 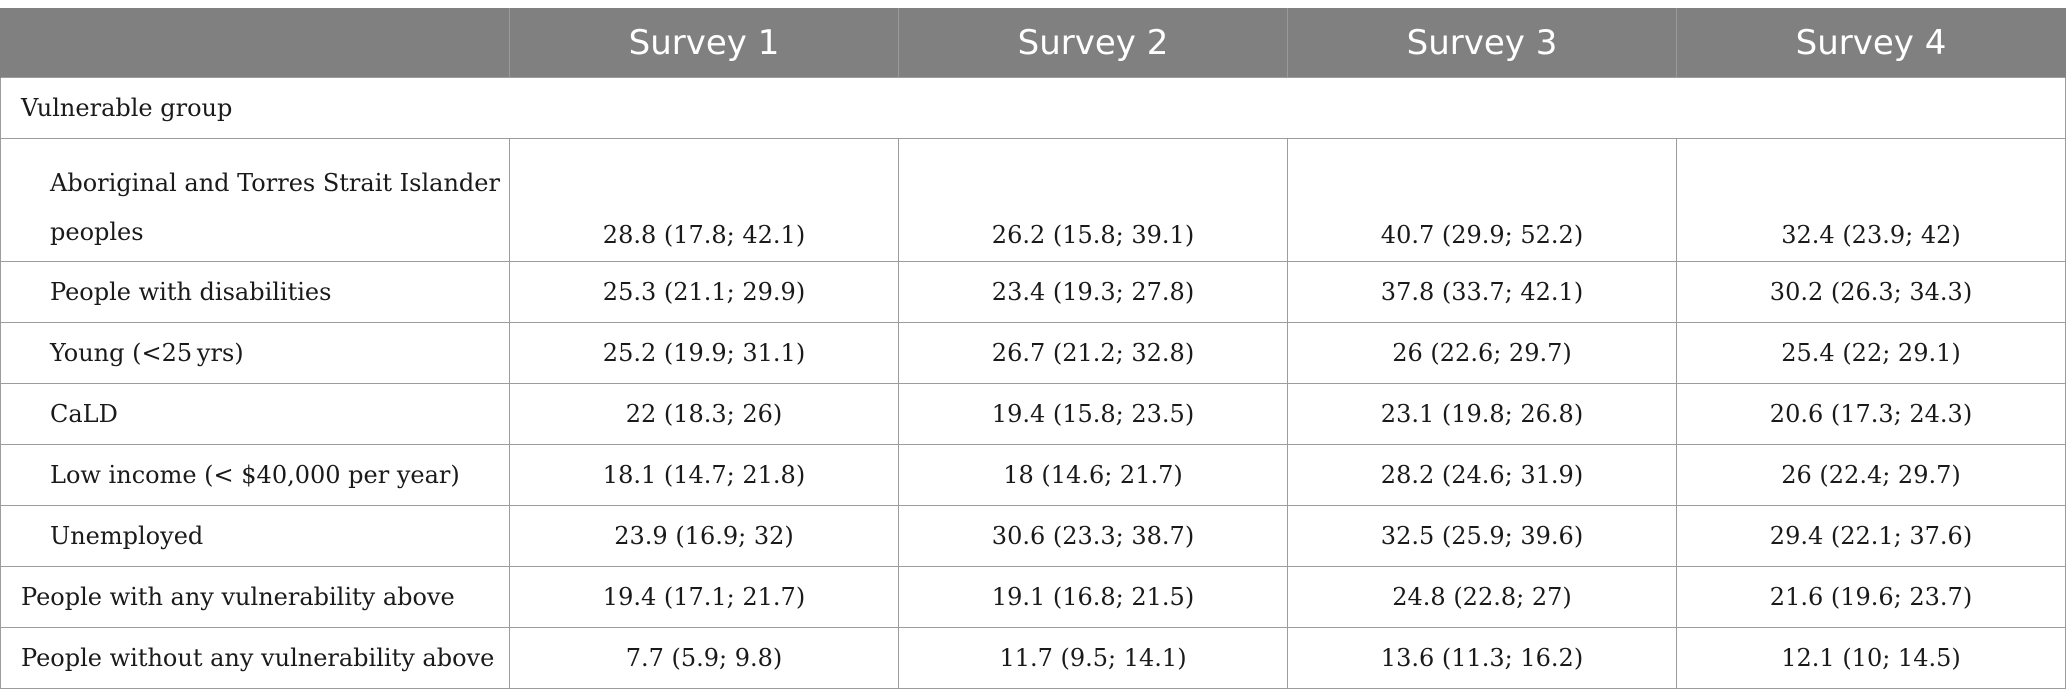 I want to click on row-label: People without any vulnerability above, so click(x=255, y=658).